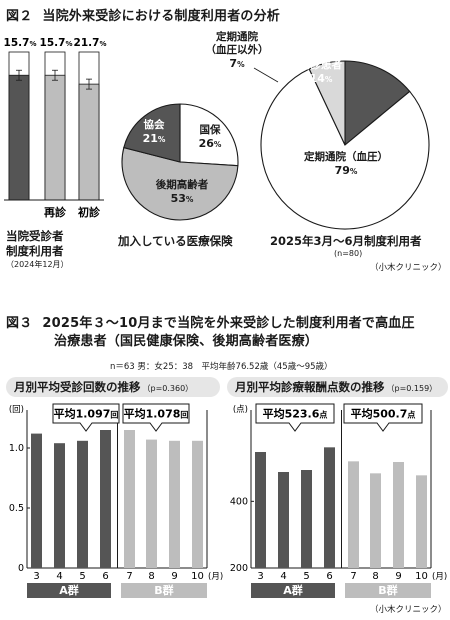 The width and height of the screenshot is (450, 620). Describe the element at coordinates (151, 576) in the screenshot. I see `fig3-visits-x-tick-label: 8` at that location.